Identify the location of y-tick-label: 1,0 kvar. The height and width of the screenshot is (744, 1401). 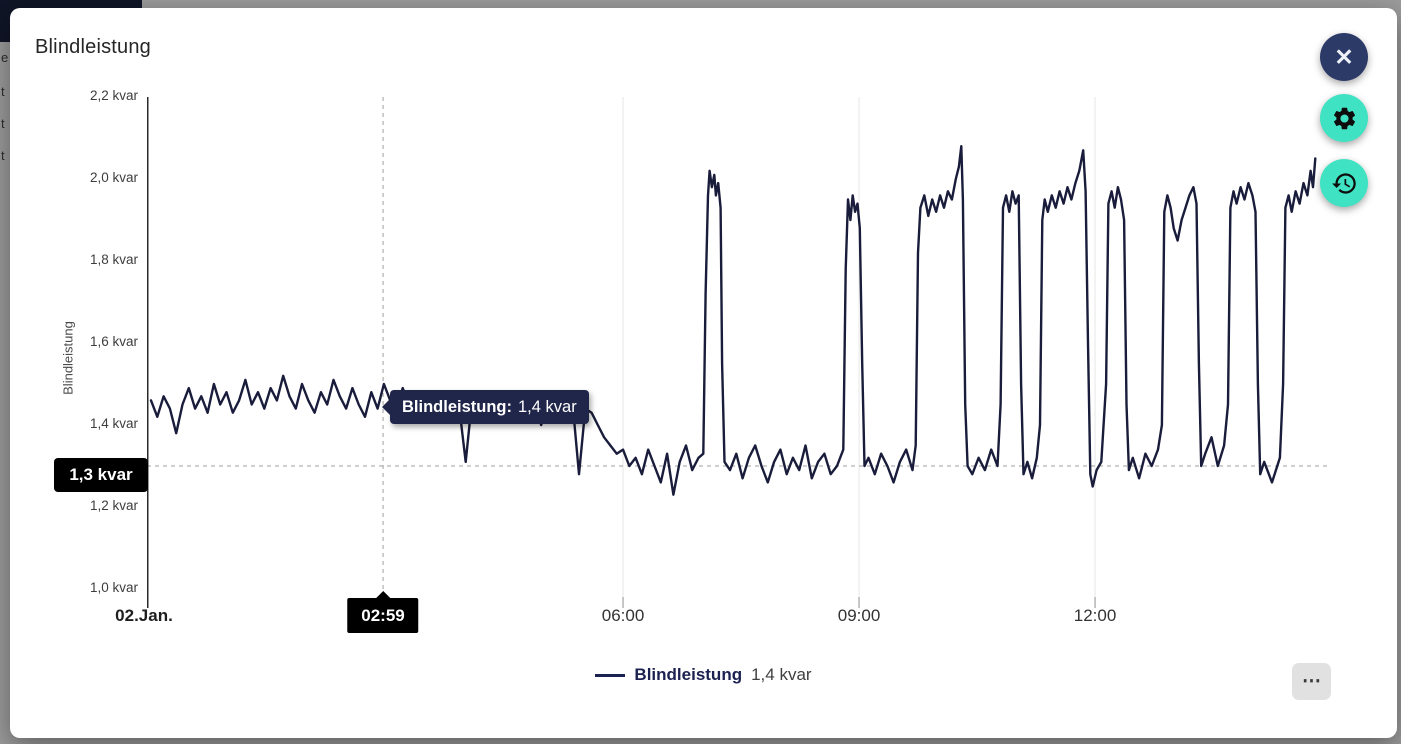
(113, 587).